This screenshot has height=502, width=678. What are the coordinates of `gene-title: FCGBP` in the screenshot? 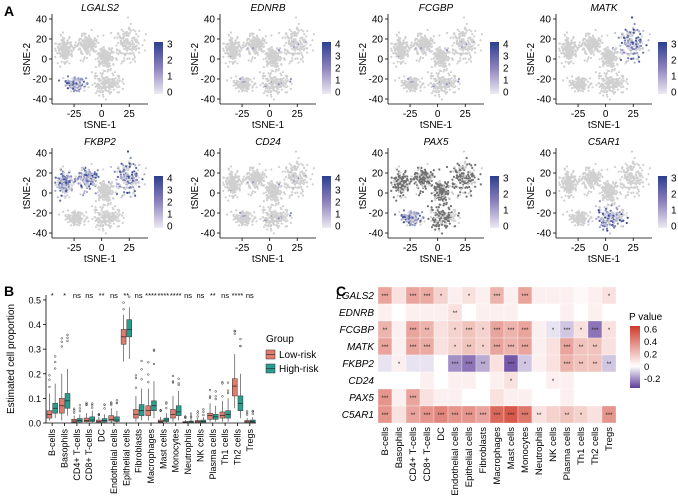 It's located at (436, 8).